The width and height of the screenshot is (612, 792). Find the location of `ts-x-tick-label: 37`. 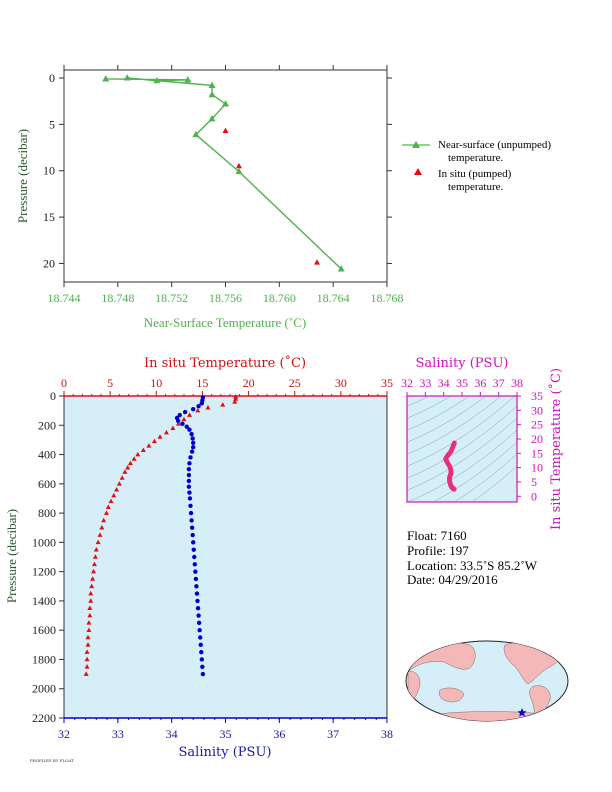

ts-x-tick-label: 37 is located at coordinates (499, 383).